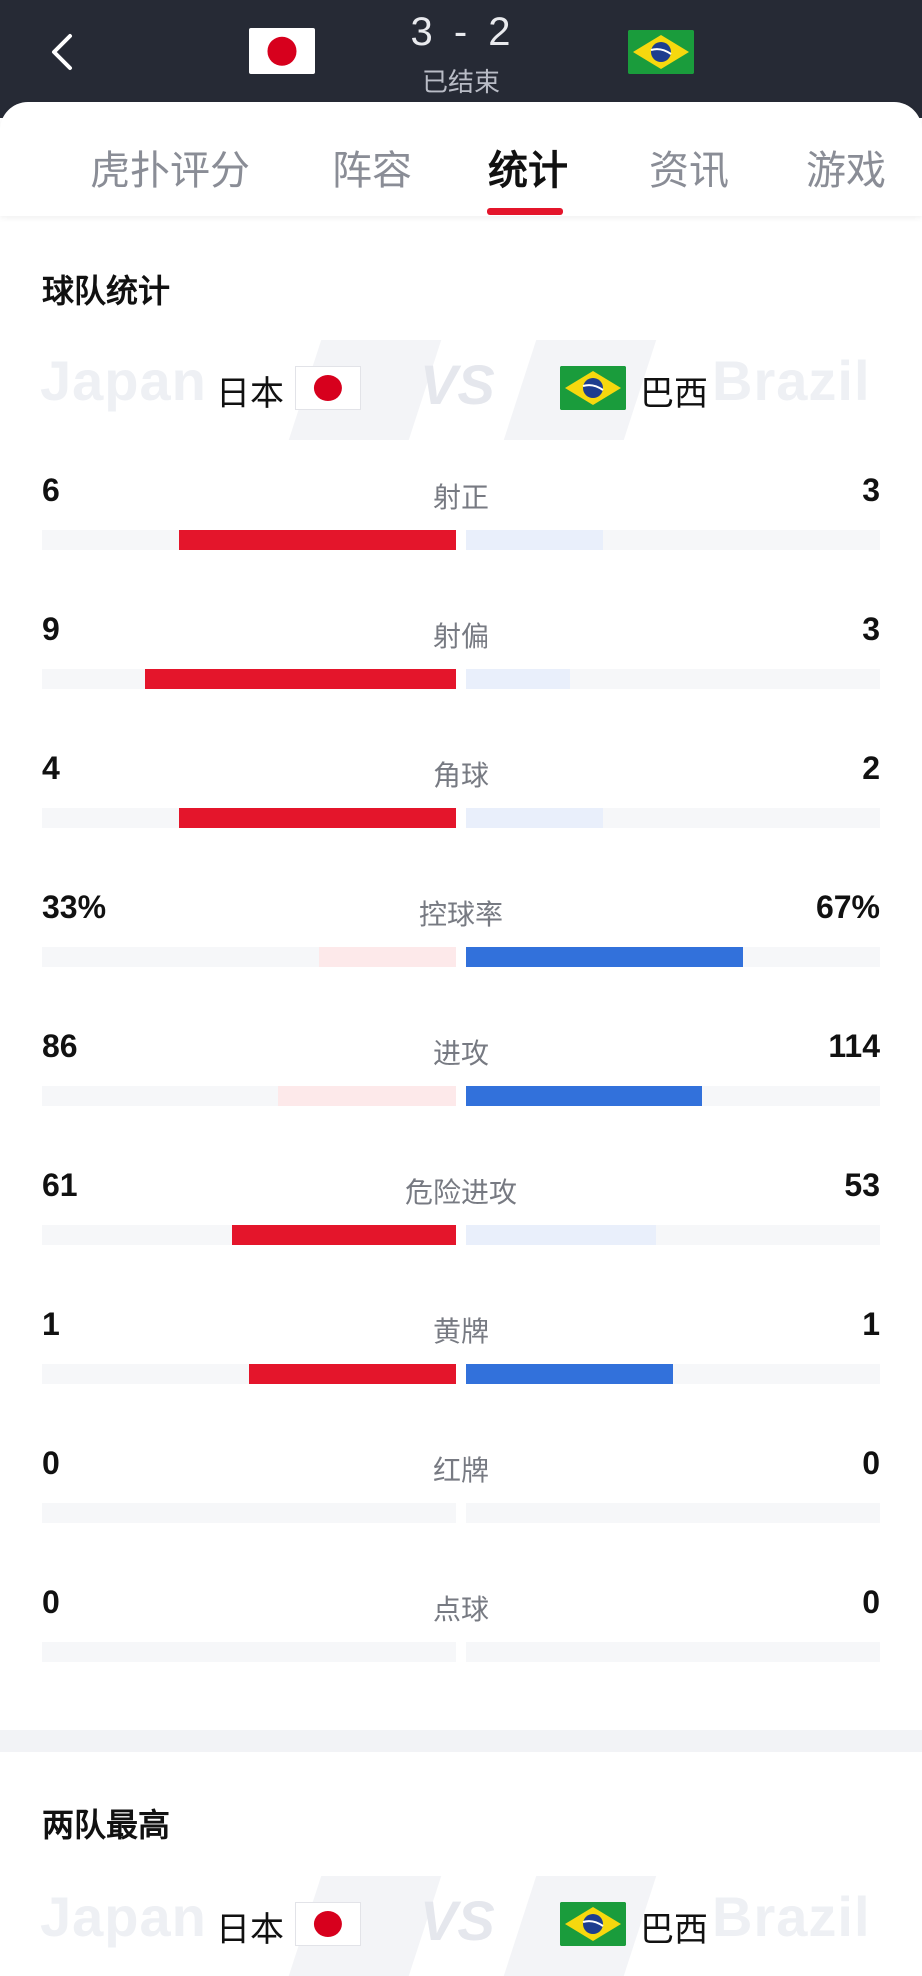  What do you see at coordinates (460, 1053) in the screenshot?
I see `stat-label: 进攻` at bounding box center [460, 1053].